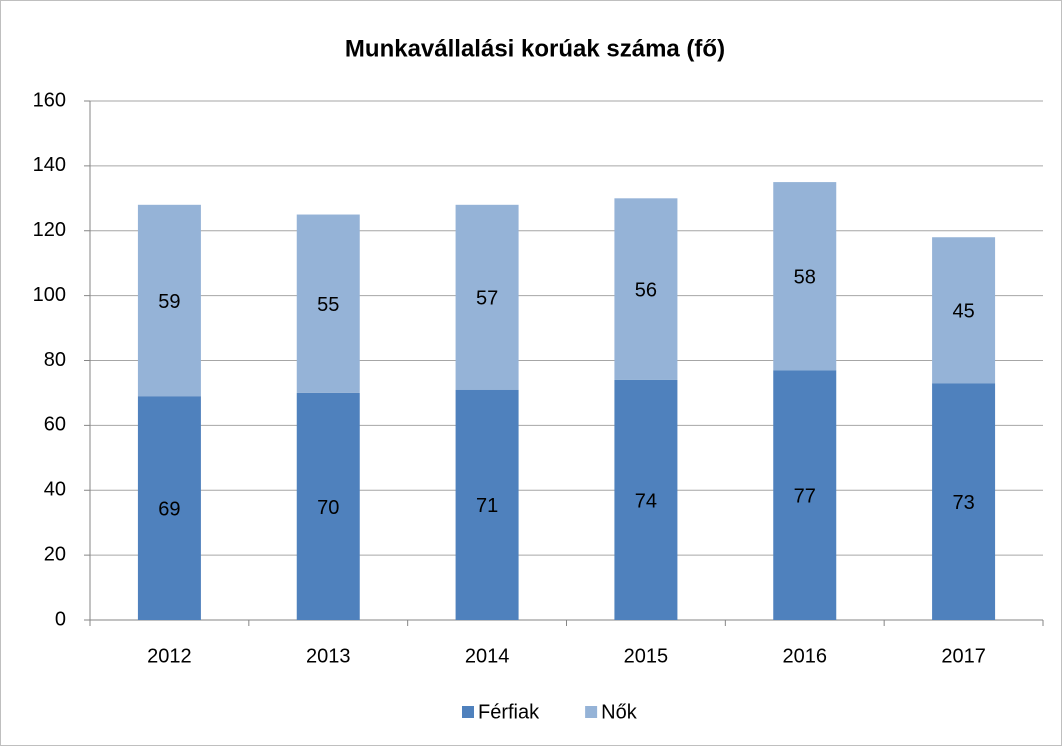 This screenshot has height=747, width=1063. What do you see at coordinates (963, 656) in the screenshot?
I see `x-tick-label: 2017` at bounding box center [963, 656].